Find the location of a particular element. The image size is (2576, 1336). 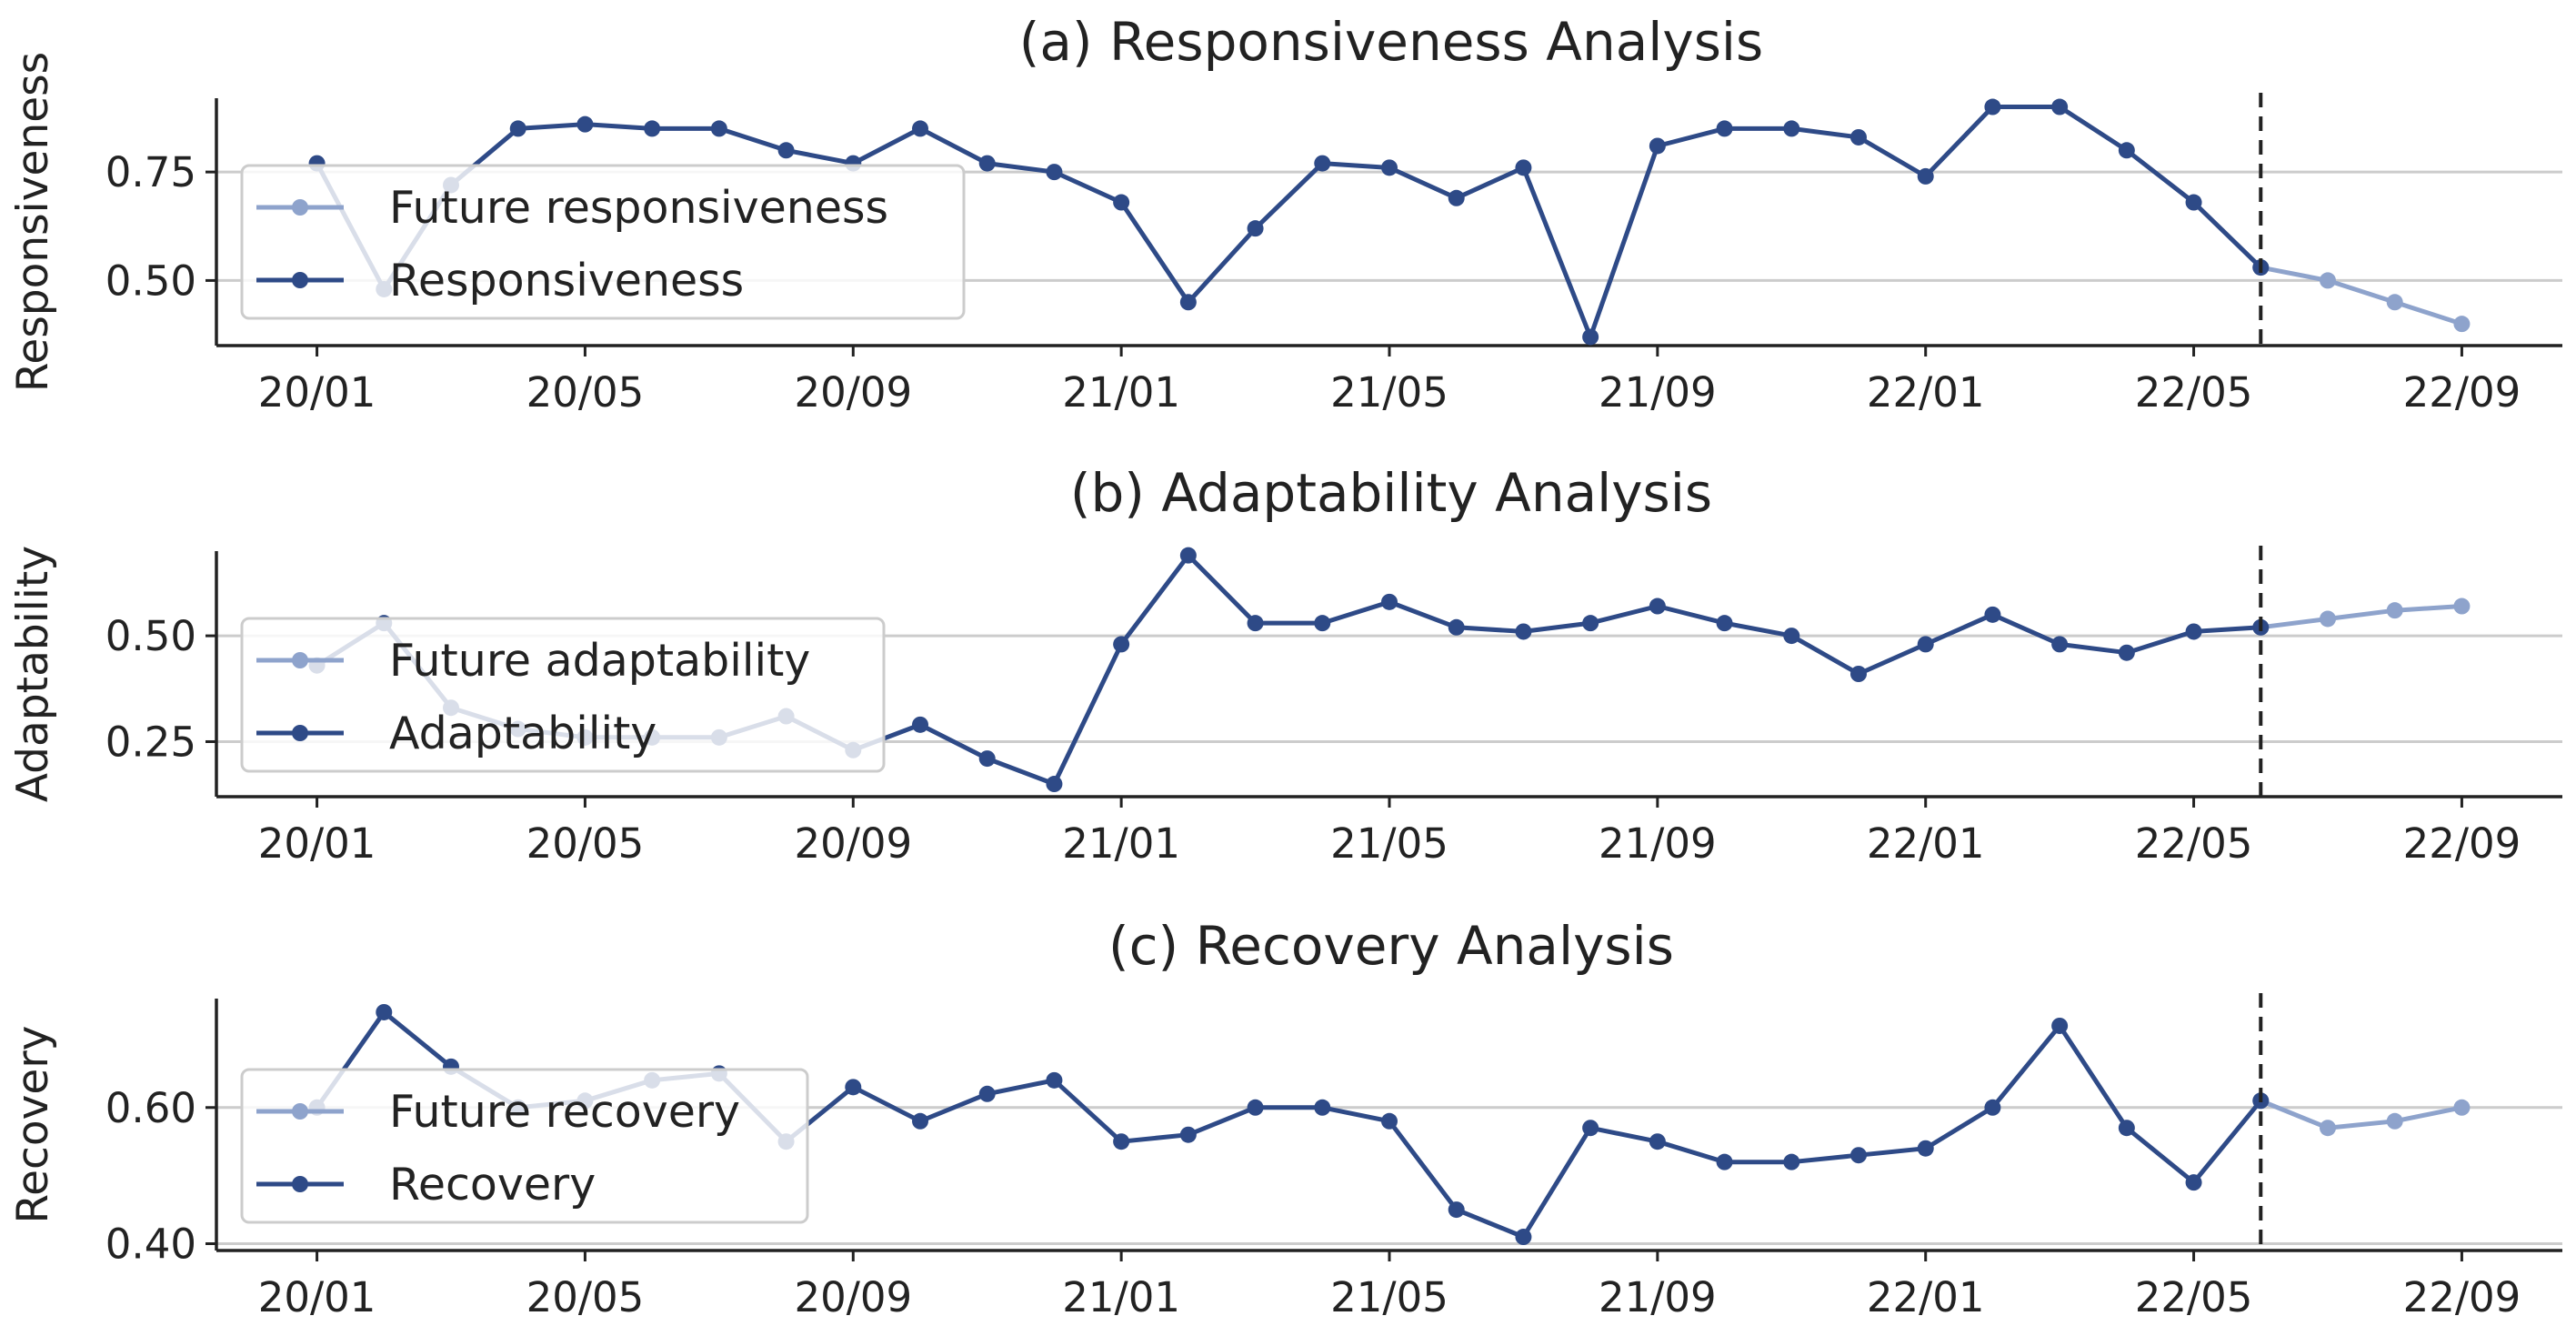

panel-c-legend-observed-swatch-dot is located at coordinates (300, 1184).